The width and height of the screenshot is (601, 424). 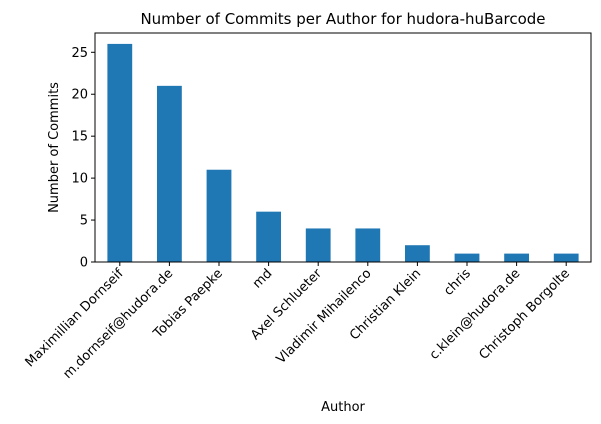 I want to click on x-tick-label: c.klein@hudora.de, so click(x=475, y=314).